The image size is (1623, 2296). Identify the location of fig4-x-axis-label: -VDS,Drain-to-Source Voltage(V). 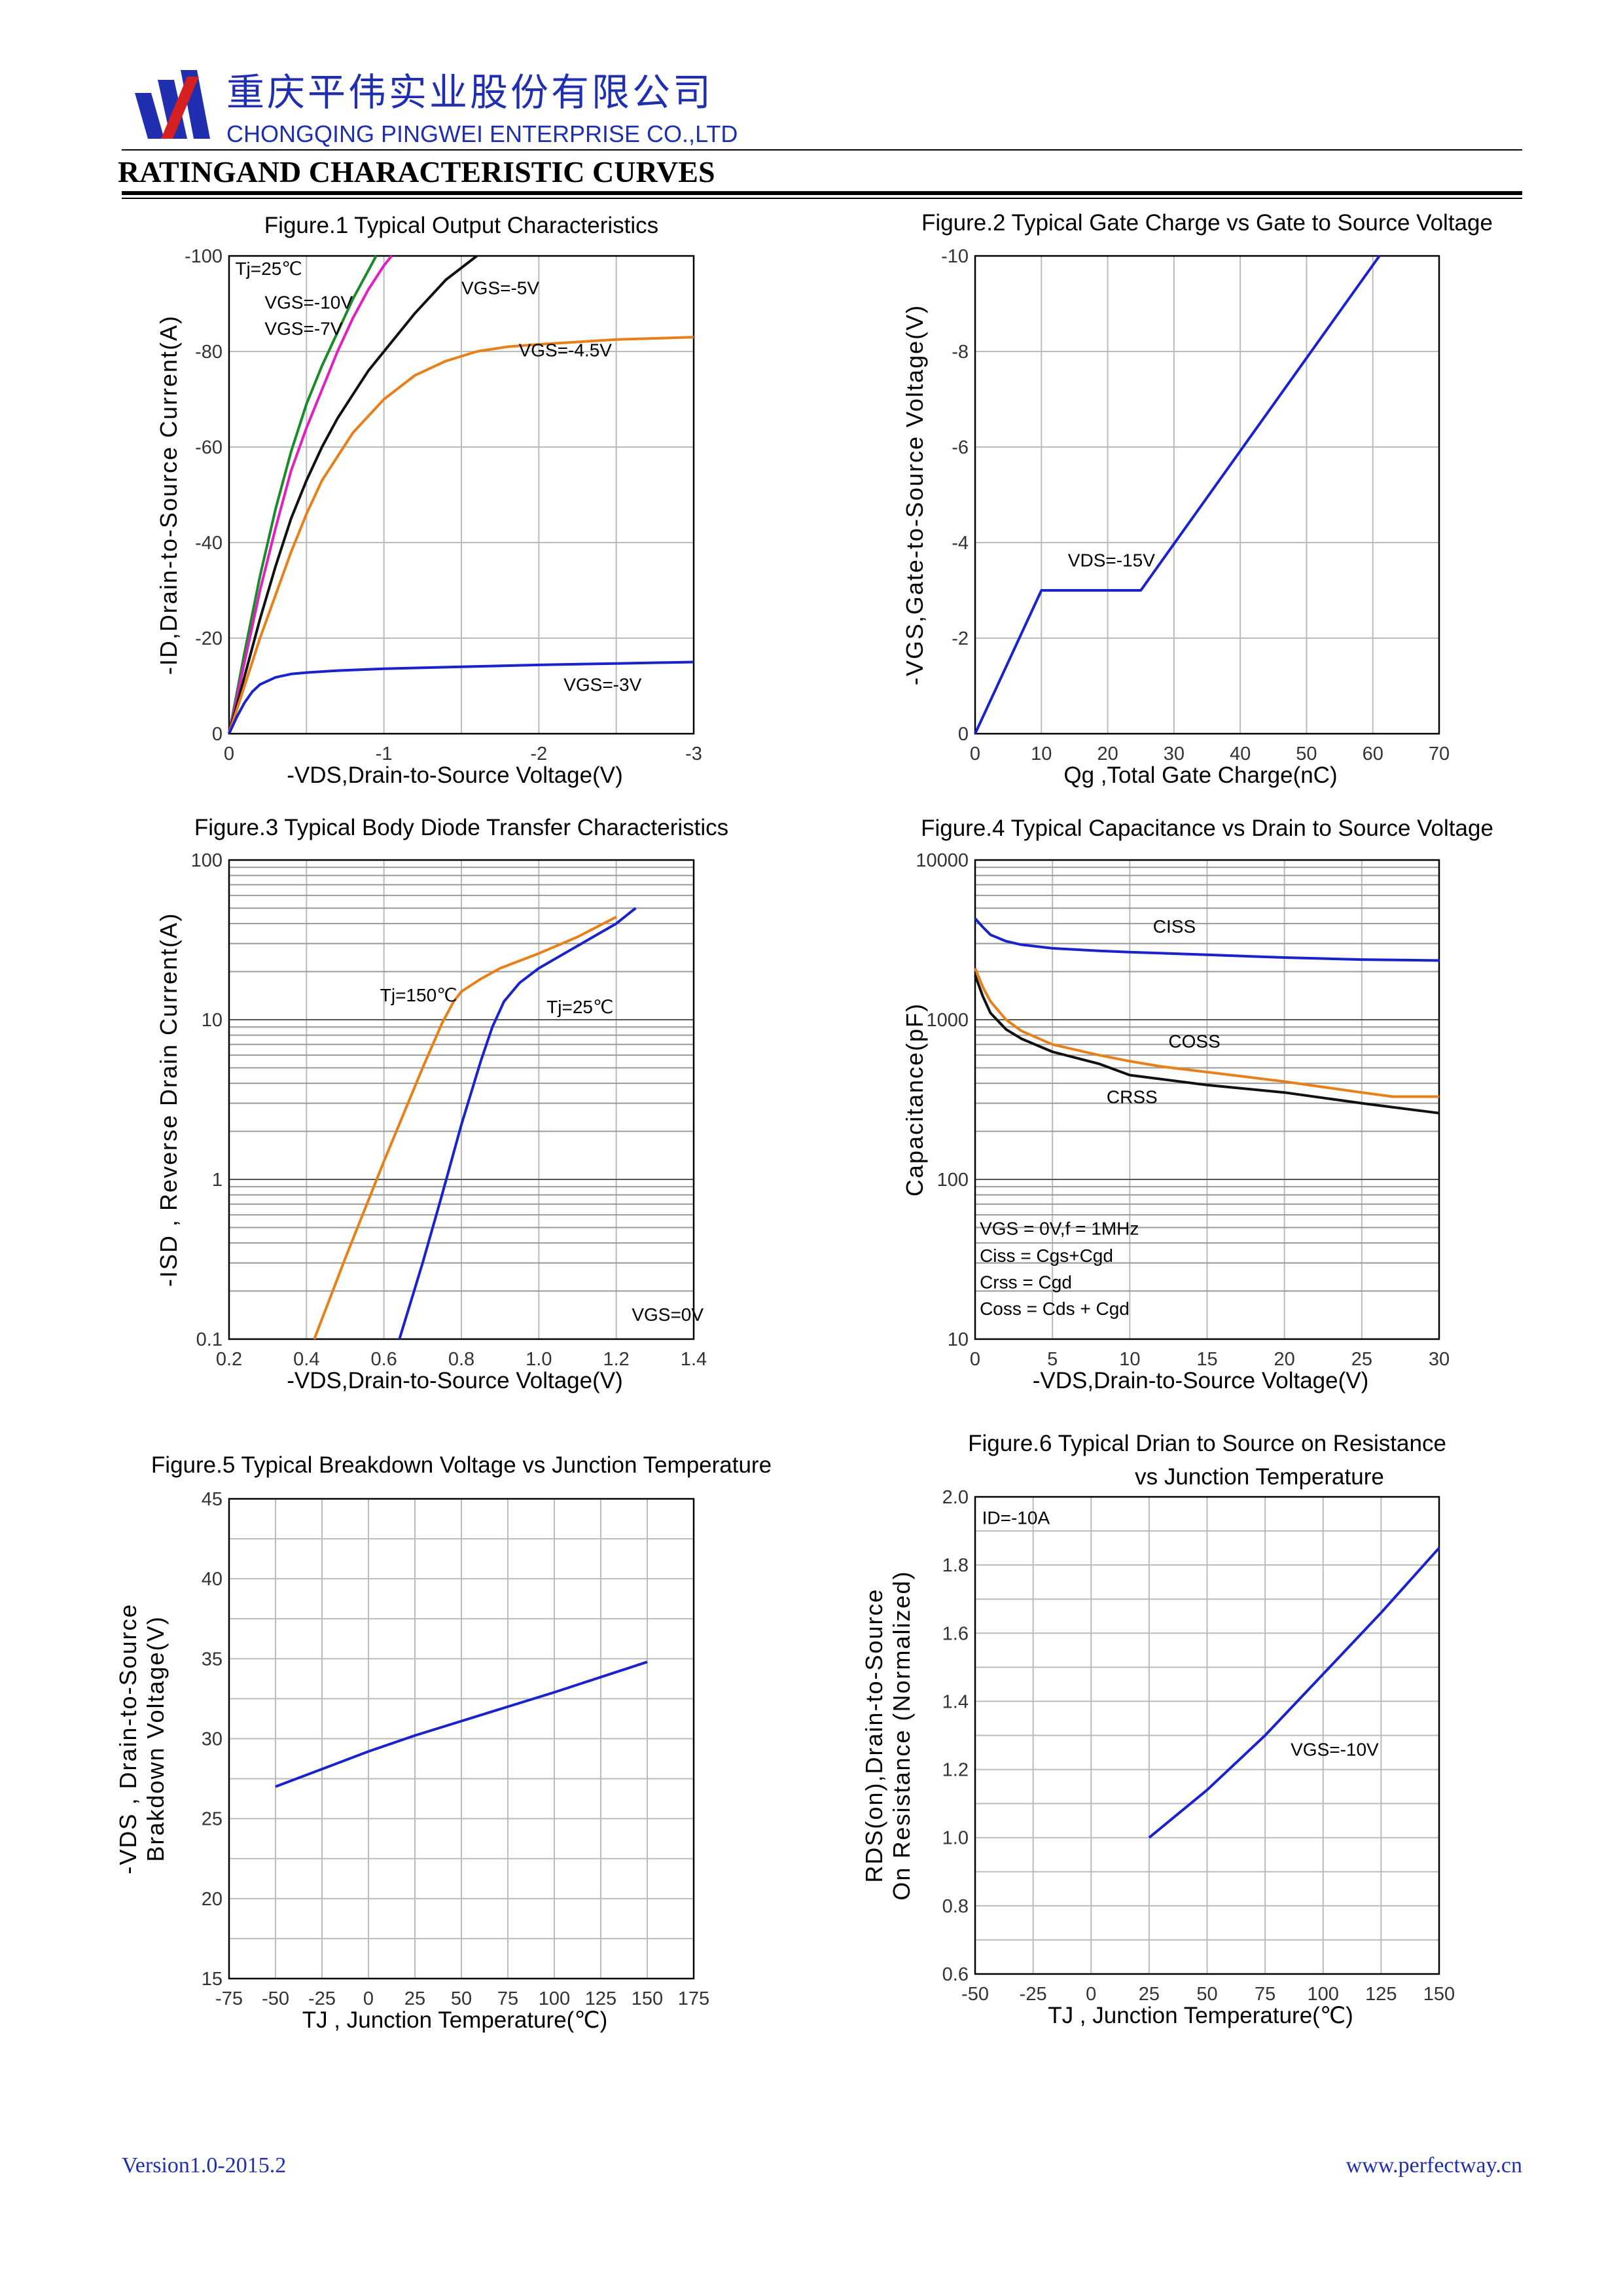
(1201, 1381).